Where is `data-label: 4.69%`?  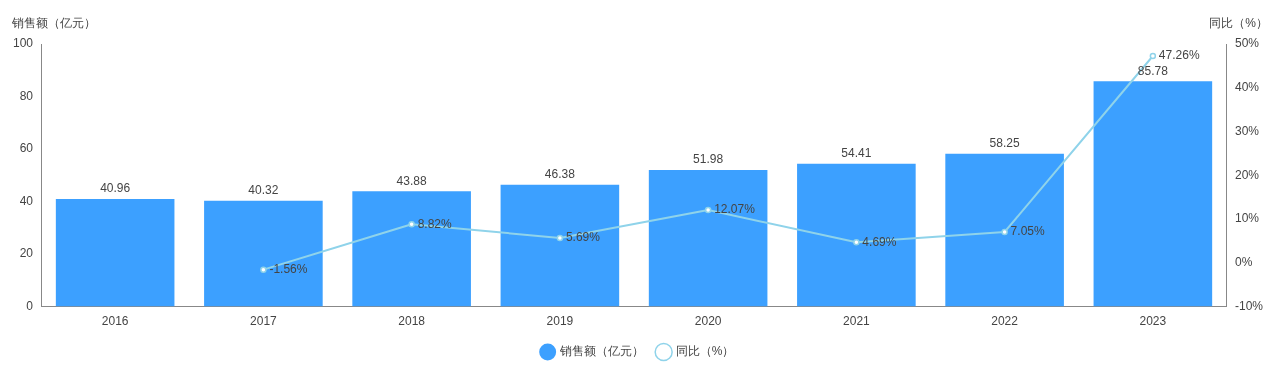
data-label: 4.69% is located at coordinates (879, 241).